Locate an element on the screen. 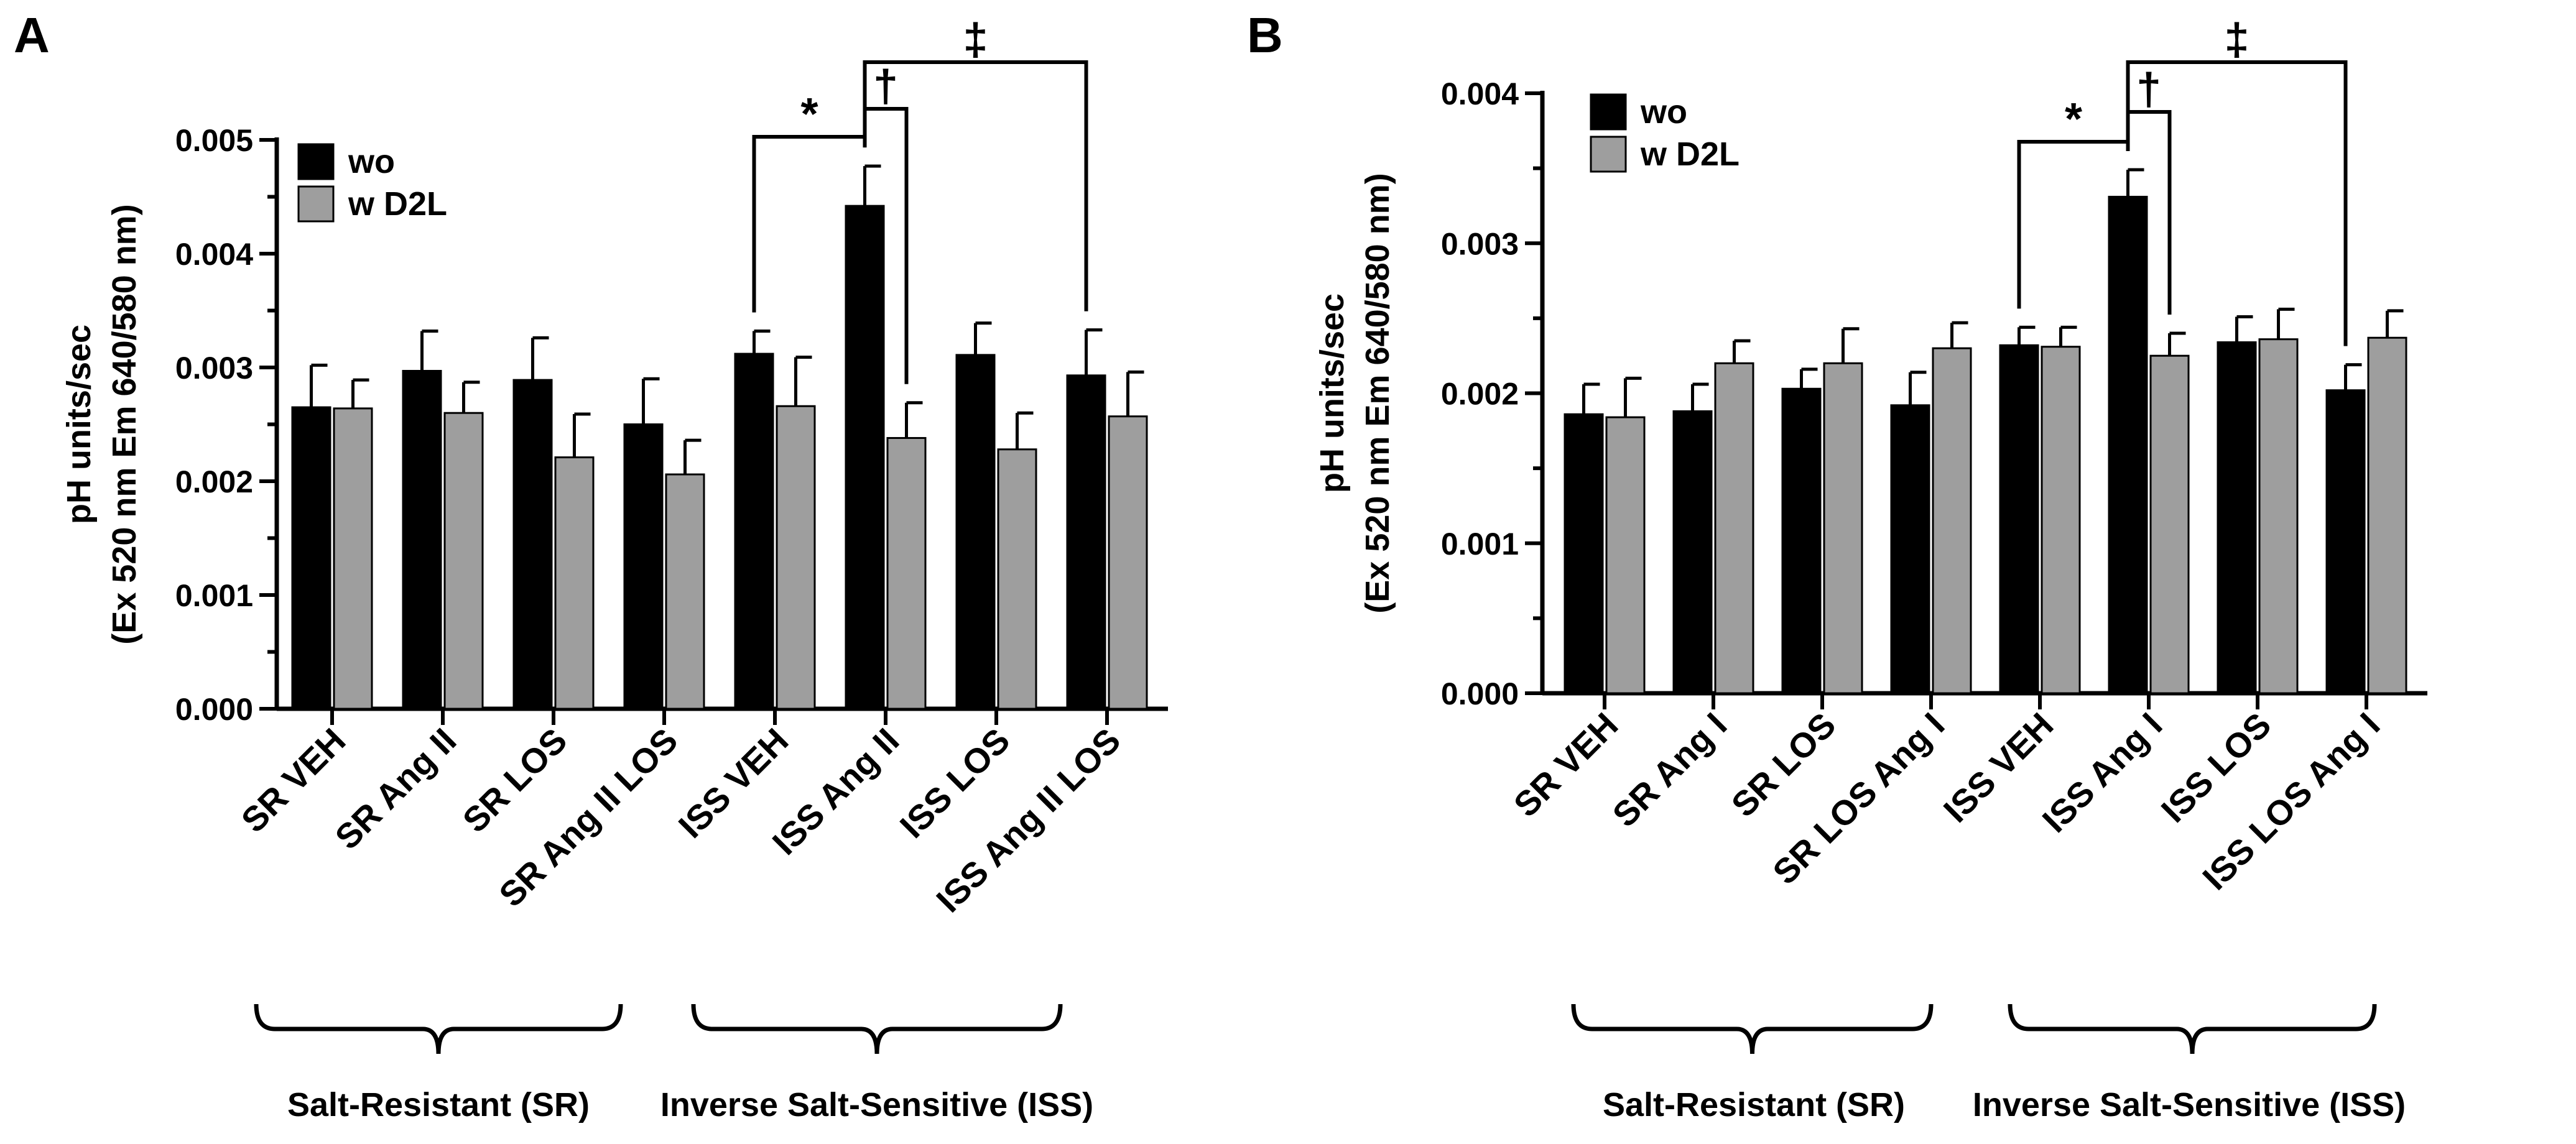 The height and width of the screenshot is (1144, 2576). x-tick-label: ISS Ang II LOS is located at coordinates (1029, 820).